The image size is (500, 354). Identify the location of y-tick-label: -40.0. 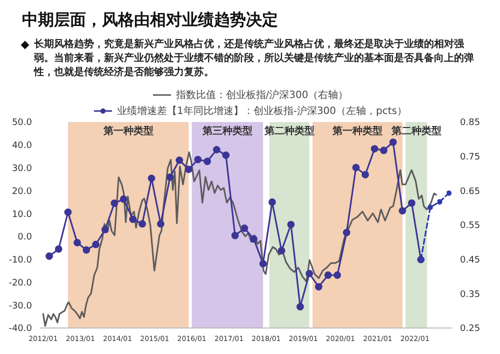
(20, 329).